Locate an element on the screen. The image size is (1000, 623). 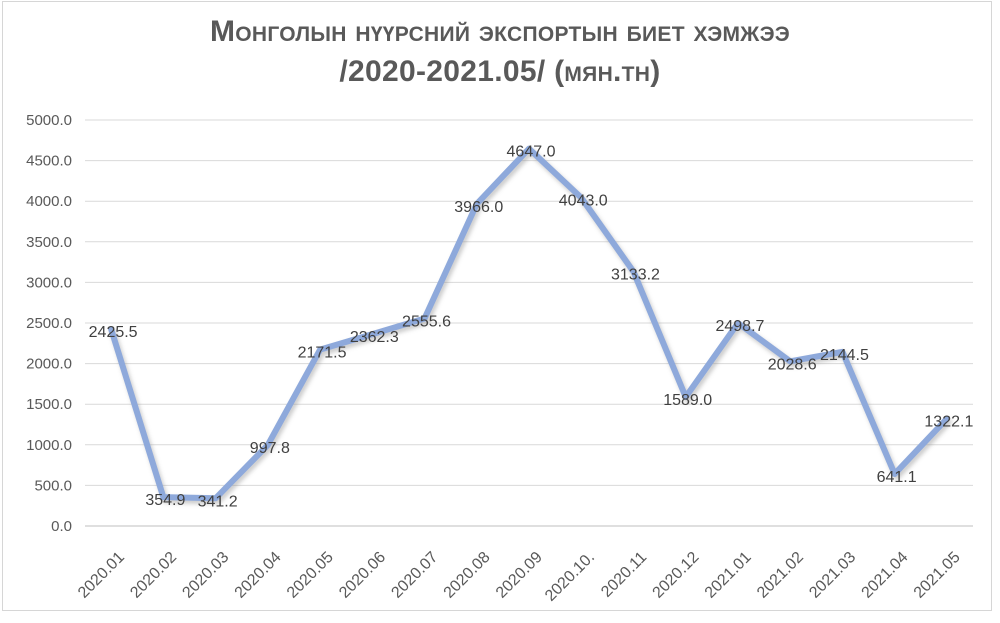
x-axis-tick-label: 2020.03 is located at coordinates (205, 575).